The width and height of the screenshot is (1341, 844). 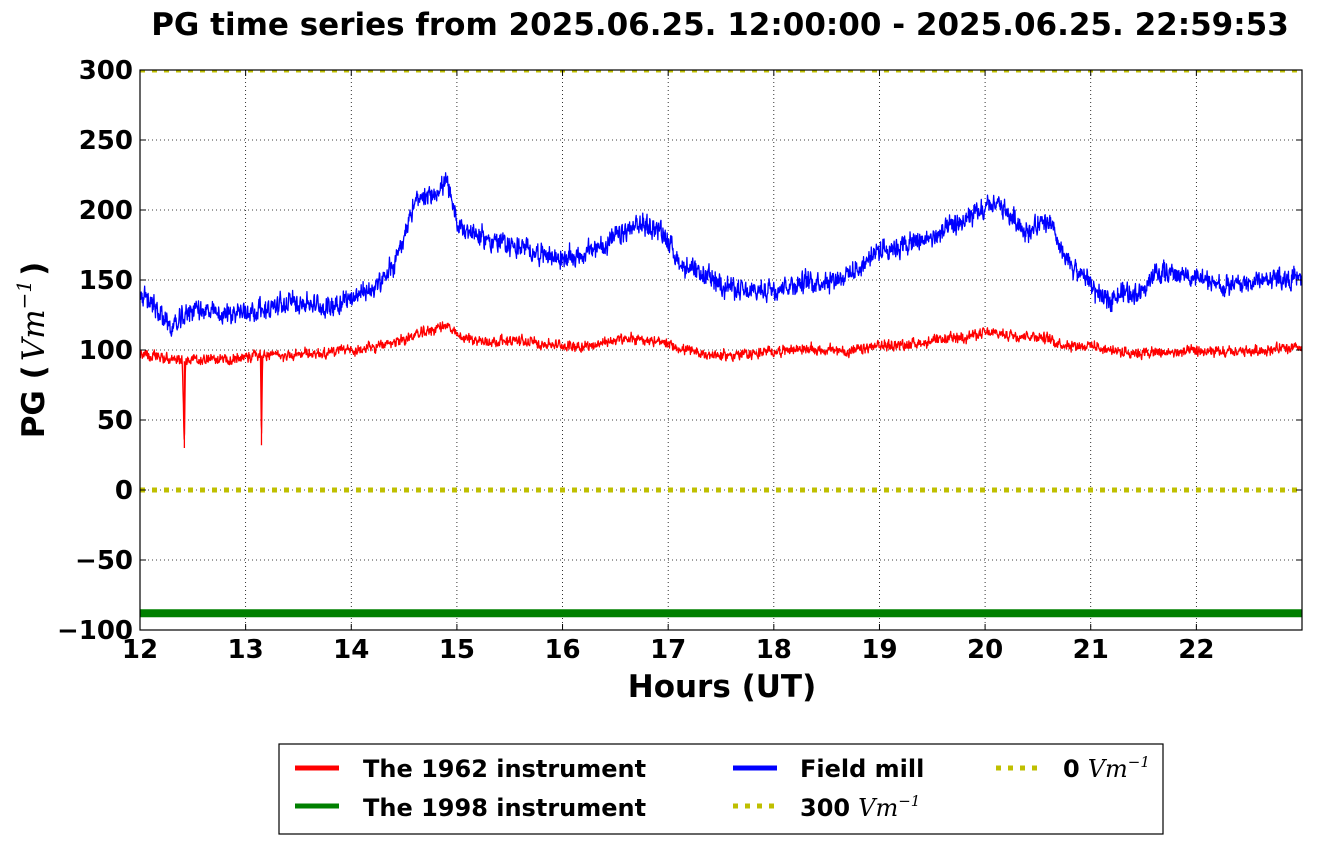 I want to click on x-tick-label-4: 16, so click(x=562, y=650).